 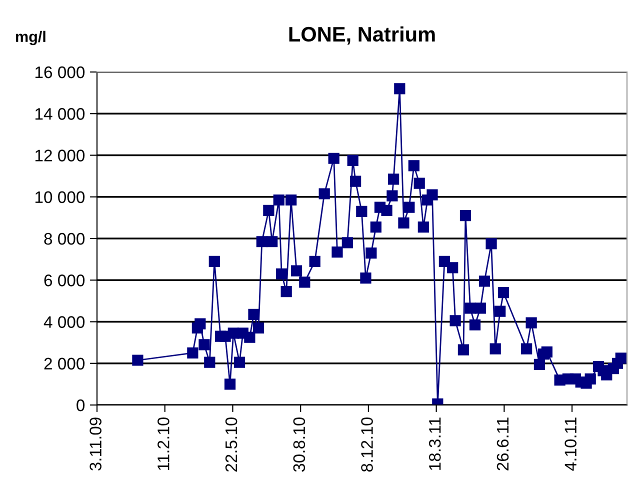 What do you see at coordinates (60, 156) in the screenshot?
I see `y-tick-label: 12 000` at bounding box center [60, 156].